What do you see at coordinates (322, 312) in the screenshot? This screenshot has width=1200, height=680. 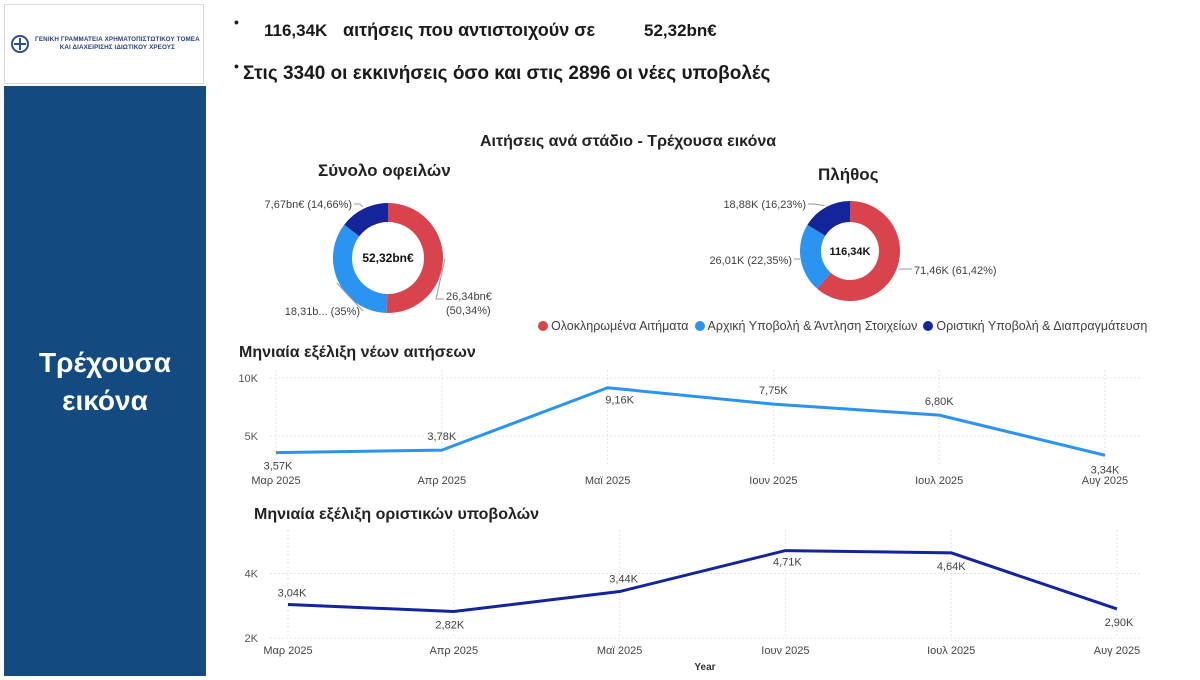 I see `data-label: 18,31b... (35%)` at bounding box center [322, 312].